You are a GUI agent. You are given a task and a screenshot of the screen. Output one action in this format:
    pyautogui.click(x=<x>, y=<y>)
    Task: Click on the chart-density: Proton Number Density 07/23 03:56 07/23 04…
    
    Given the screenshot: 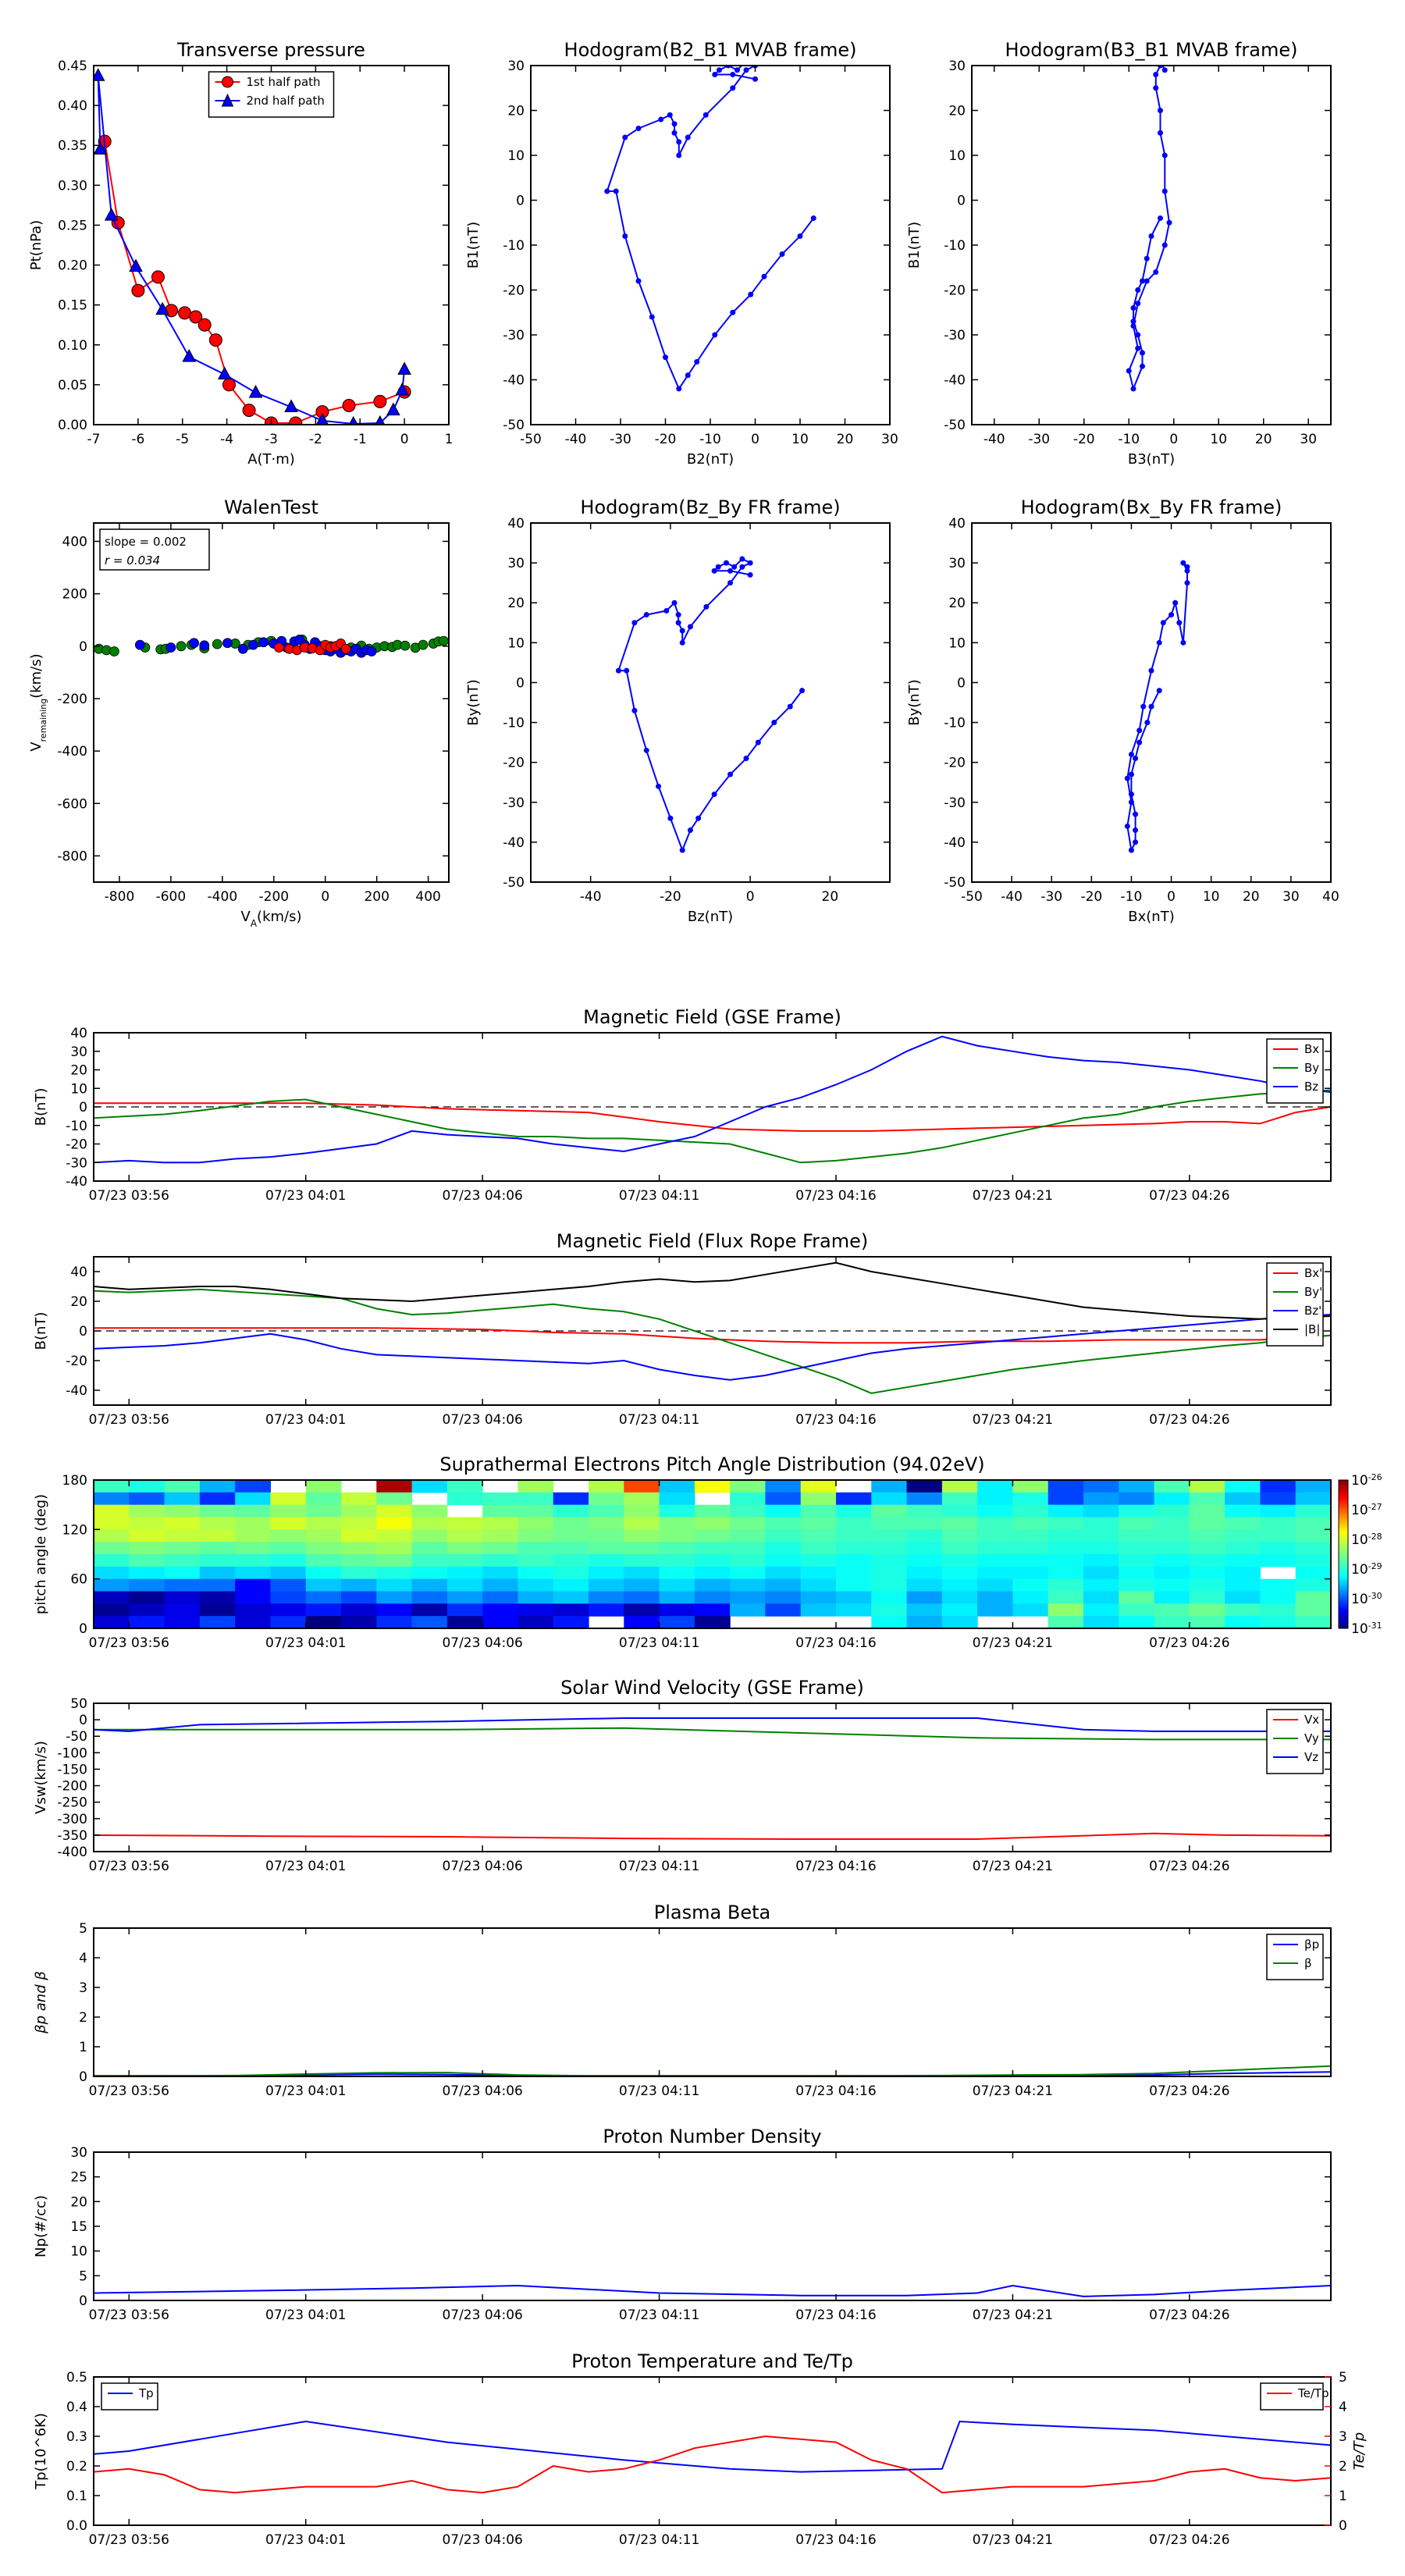 What is the action you would take?
    pyautogui.click(x=682, y=2224)
    